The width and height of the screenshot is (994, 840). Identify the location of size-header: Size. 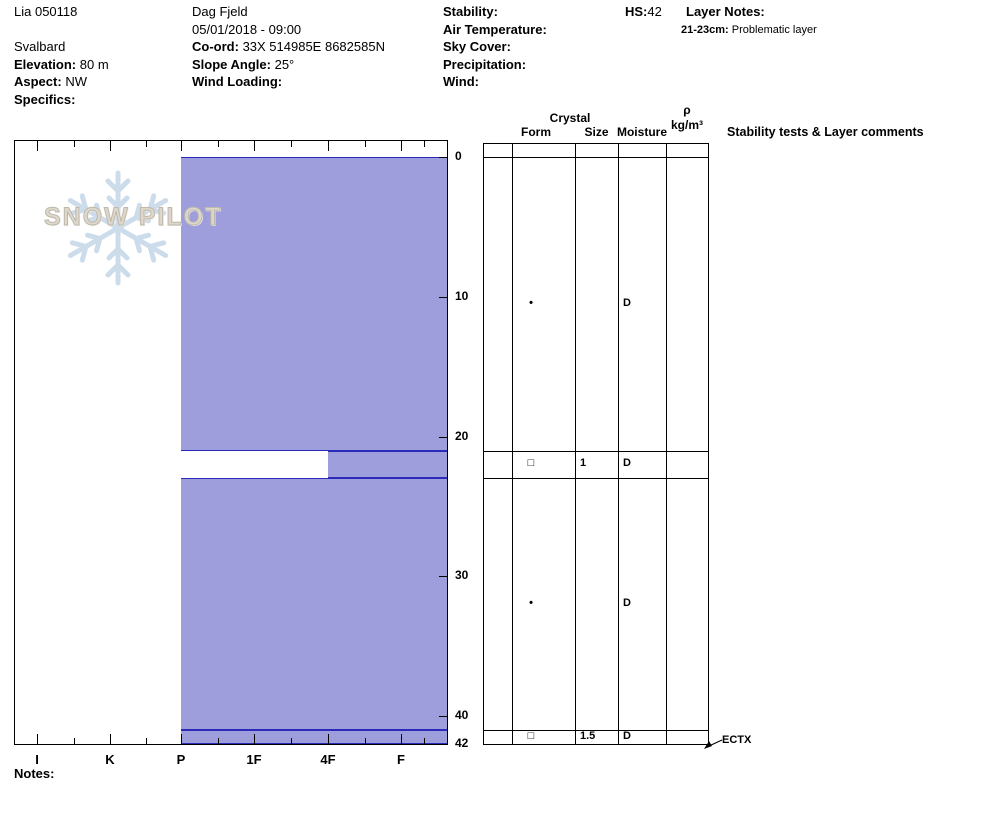
(596, 132).